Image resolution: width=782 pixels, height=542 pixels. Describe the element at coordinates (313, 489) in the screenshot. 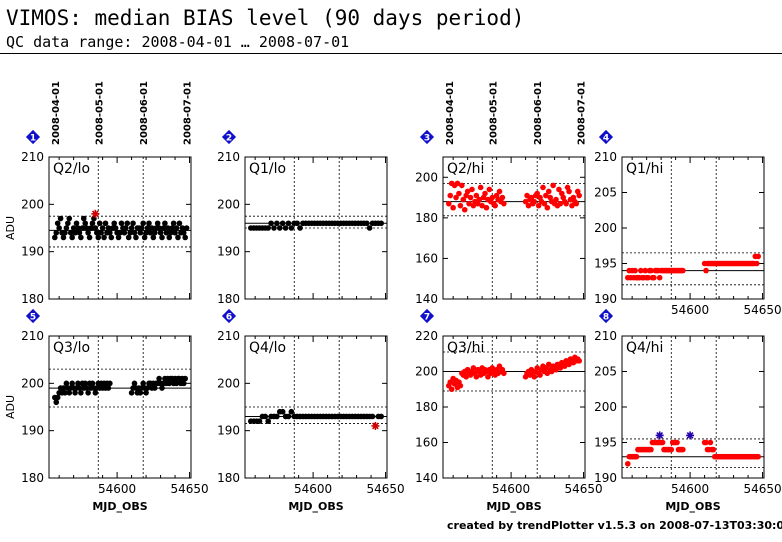

I see `x-tick-label: 54600` at that location.